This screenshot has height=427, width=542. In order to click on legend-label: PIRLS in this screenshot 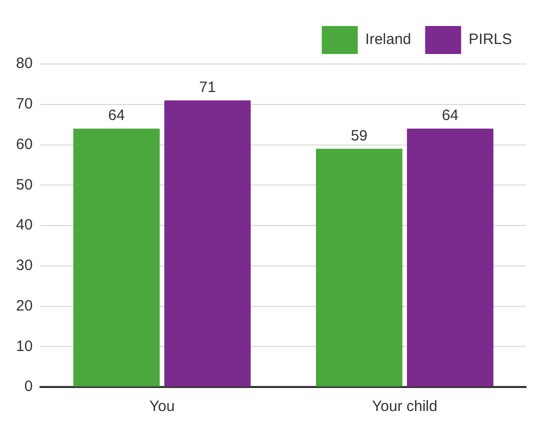, I will do `click(490, 39)`.